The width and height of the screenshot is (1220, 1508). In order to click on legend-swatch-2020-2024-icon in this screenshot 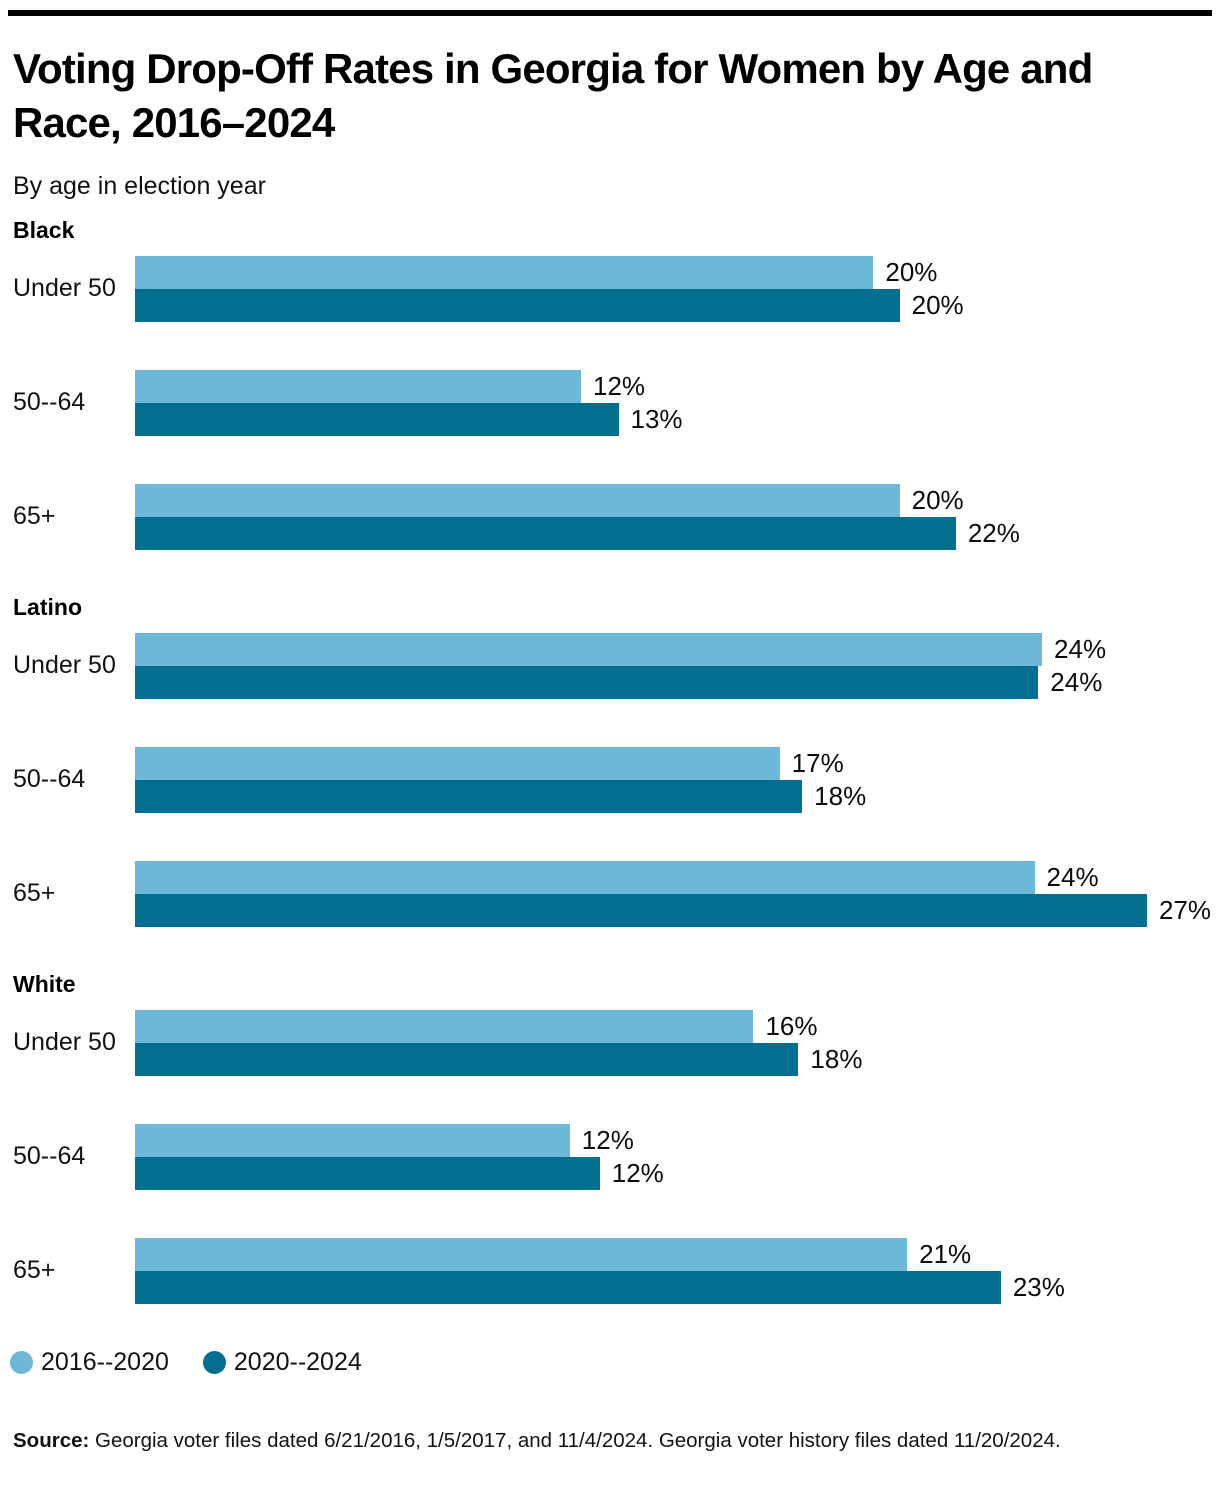, I will do `click(214, 1362)`.